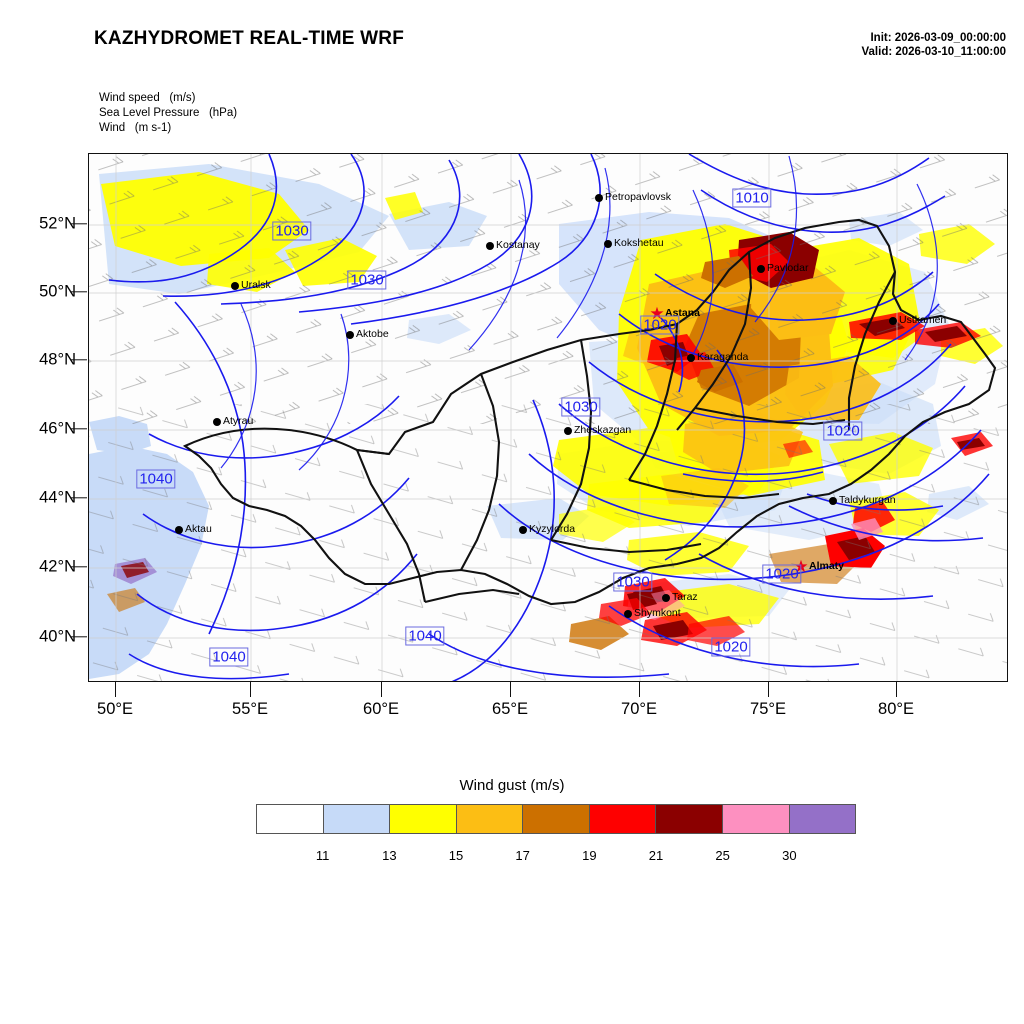  I want to click on colorbar-tick-label: 13, so click(389, 855).